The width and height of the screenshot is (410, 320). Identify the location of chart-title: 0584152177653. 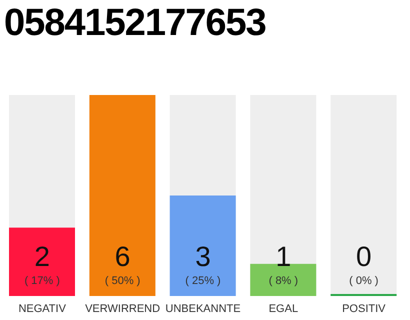
(135, 23).